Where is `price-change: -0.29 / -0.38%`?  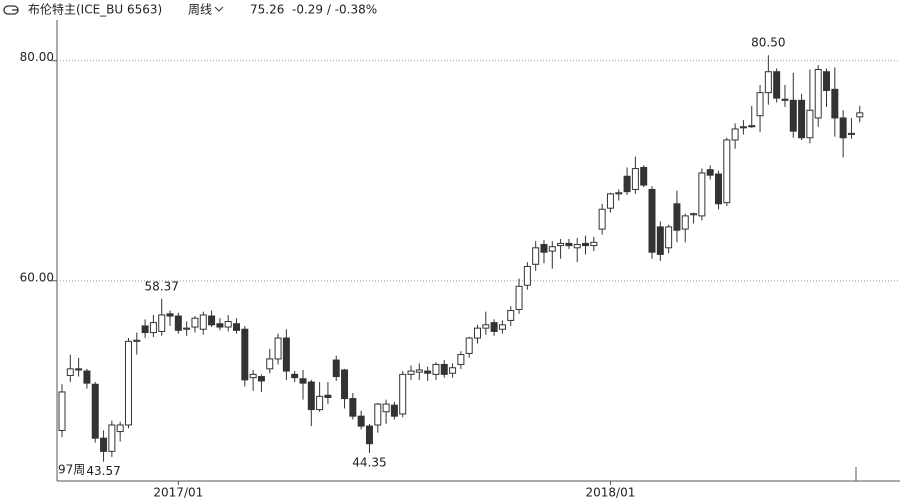
price-change: -0.29 / -0.38% is located at coordinates (334, 10).